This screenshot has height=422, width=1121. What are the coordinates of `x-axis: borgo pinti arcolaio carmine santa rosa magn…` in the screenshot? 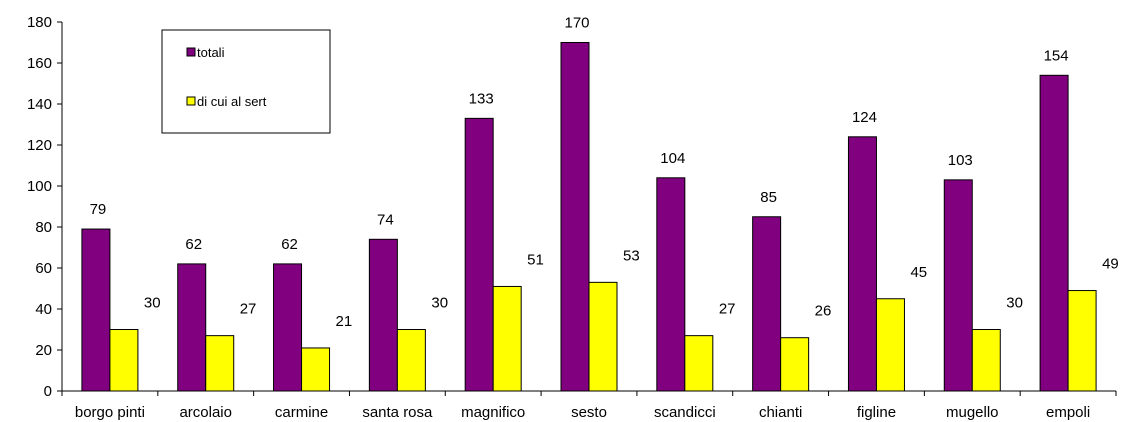 It's located at (589, 405).